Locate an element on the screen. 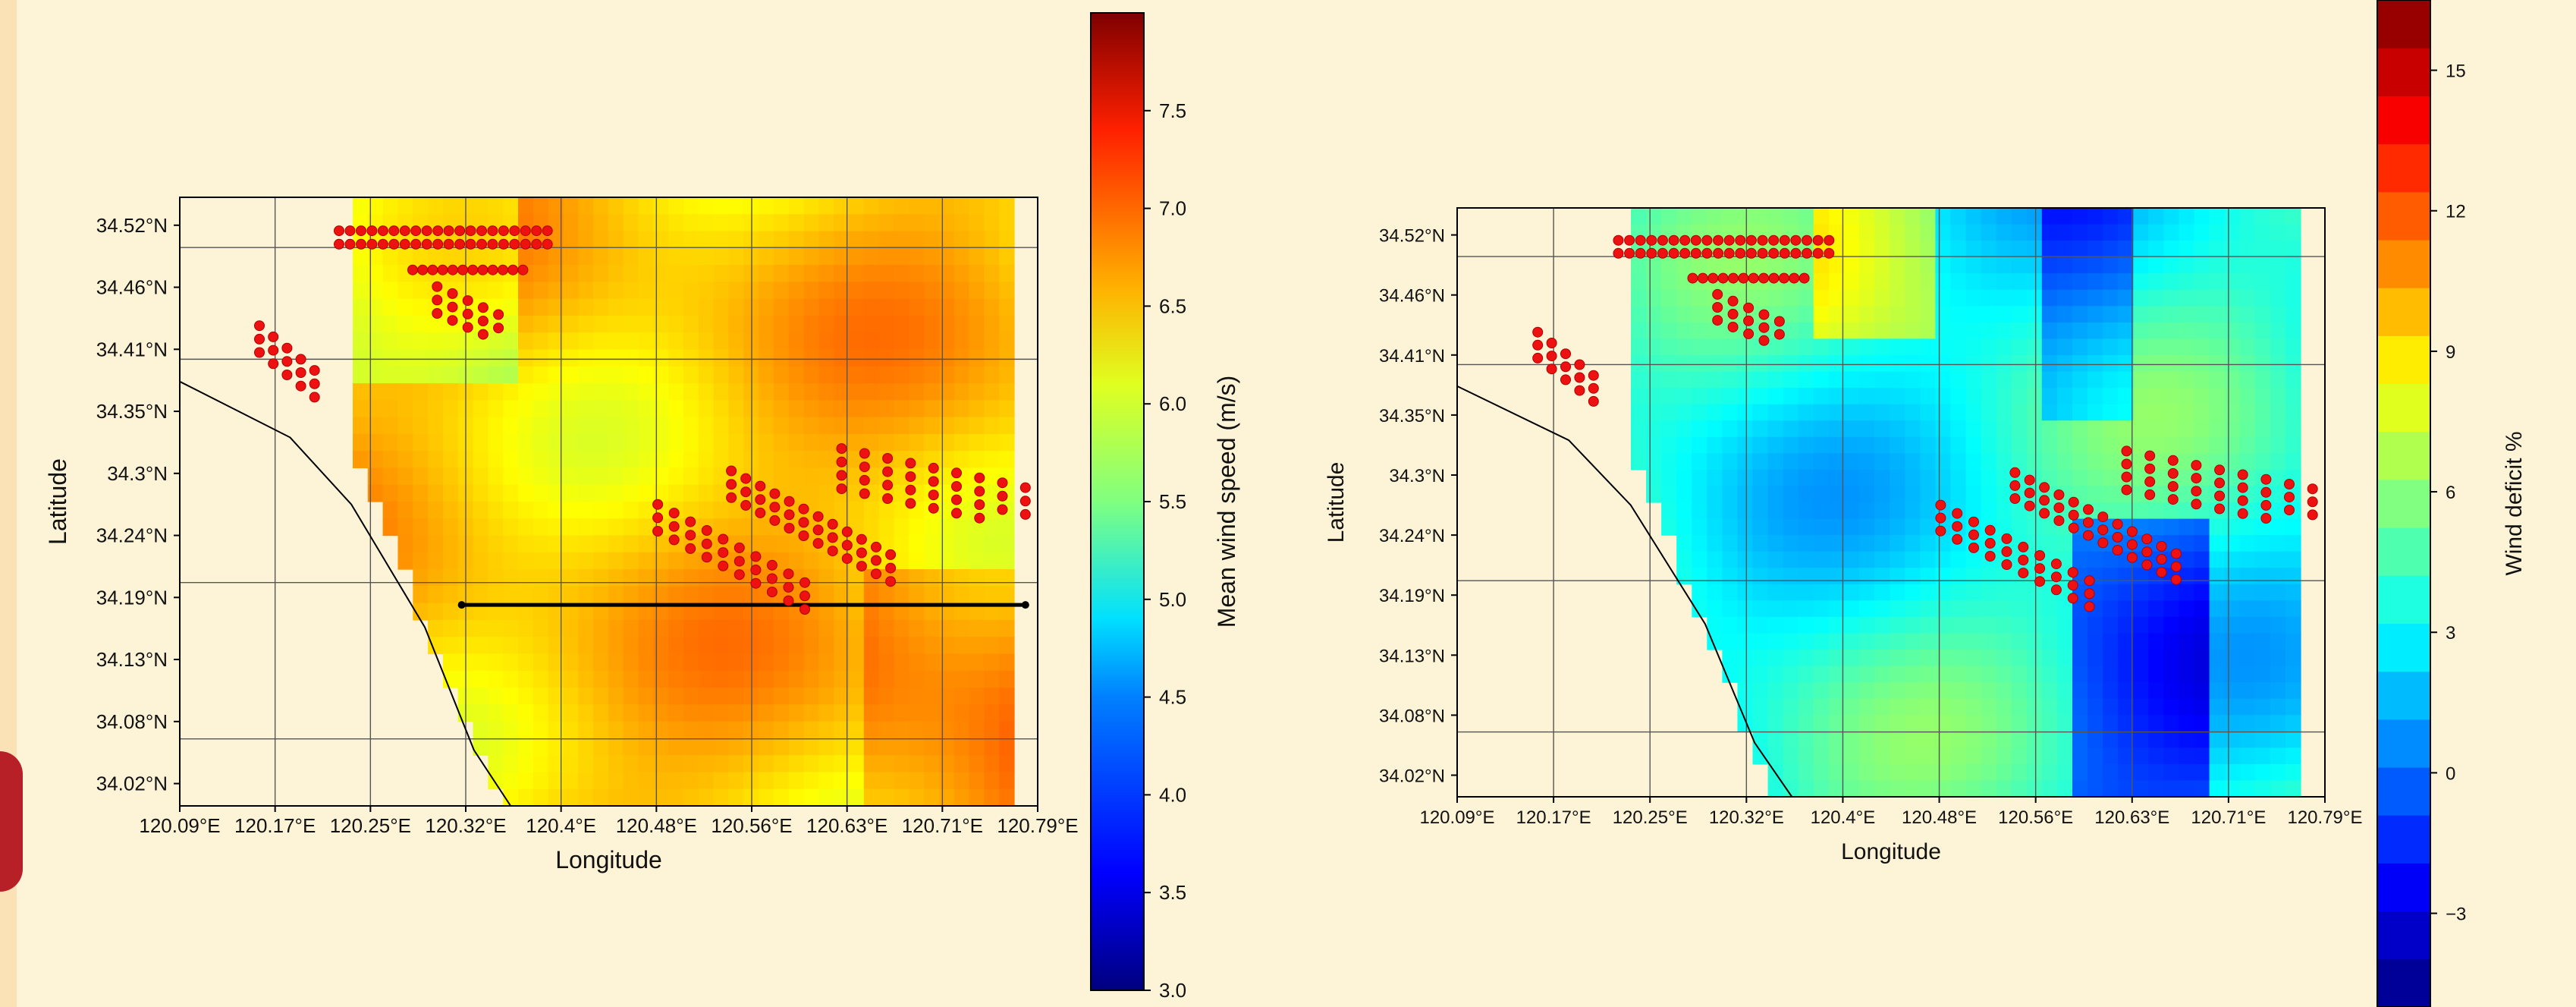 The width and height of the screenshot is (2576, 1007). colorbar-band is located at coordinates (2403, 408).